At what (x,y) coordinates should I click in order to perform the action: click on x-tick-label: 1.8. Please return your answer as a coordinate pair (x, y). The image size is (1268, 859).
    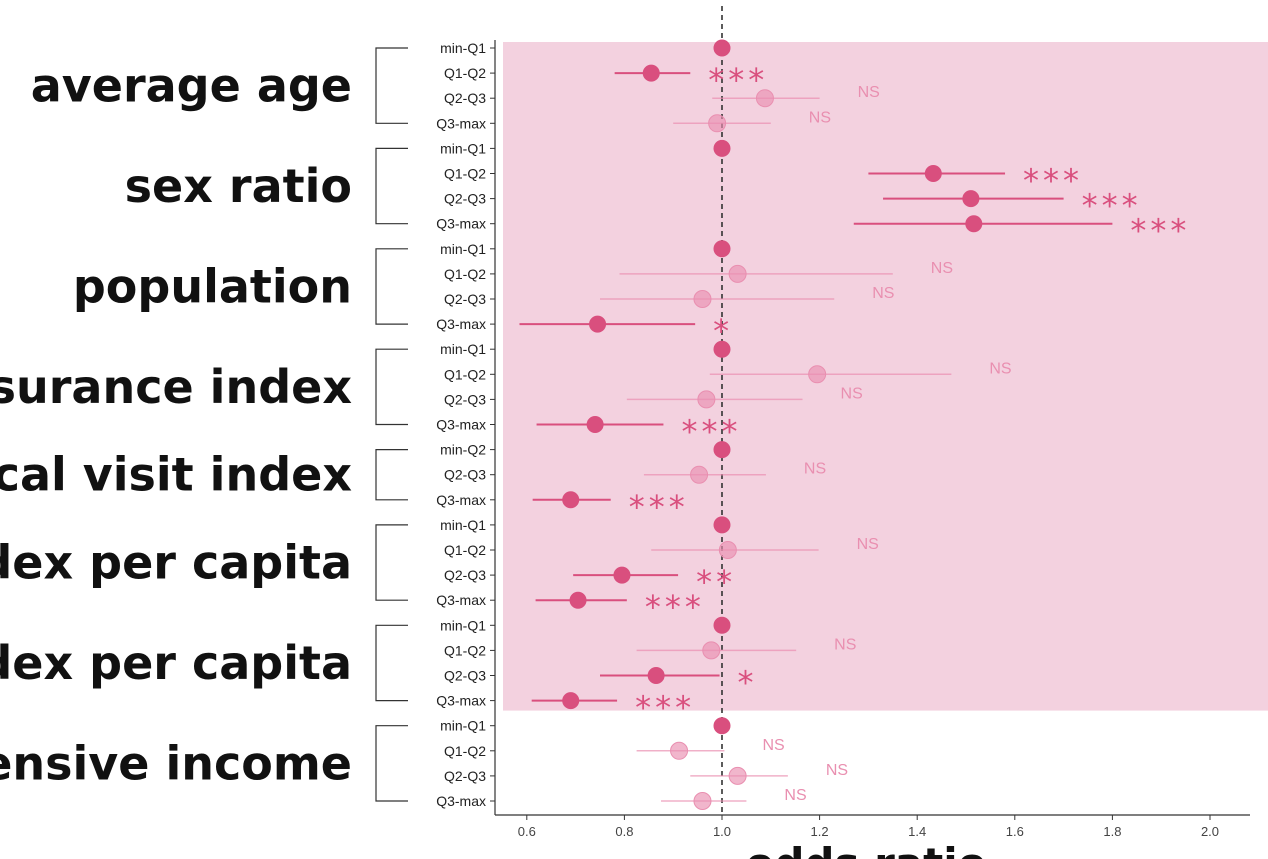
    Looking at the image, I should click on (1112, 831).